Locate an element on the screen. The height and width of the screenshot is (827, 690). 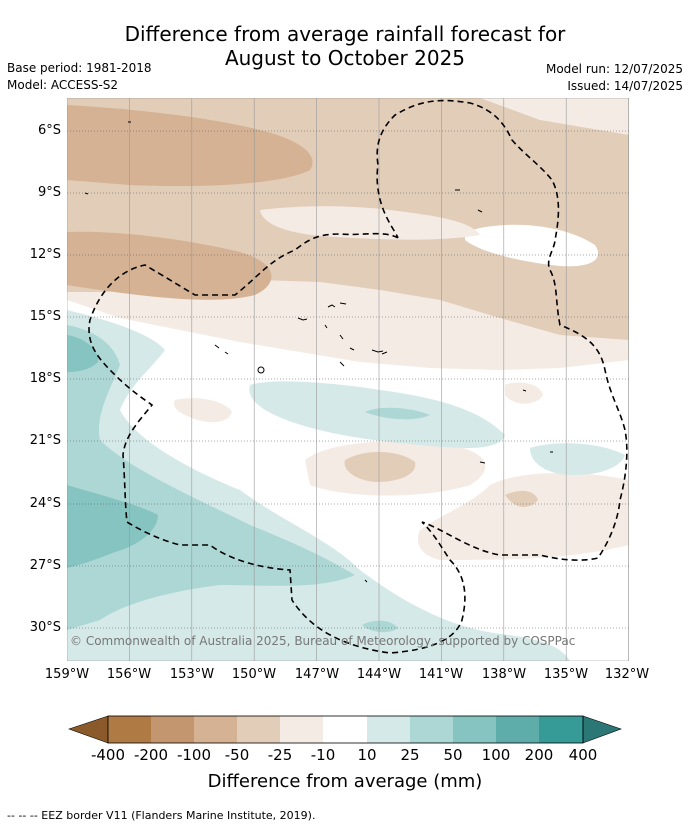
lat-label-12s: 12°S is located at coordinates (45, 254).